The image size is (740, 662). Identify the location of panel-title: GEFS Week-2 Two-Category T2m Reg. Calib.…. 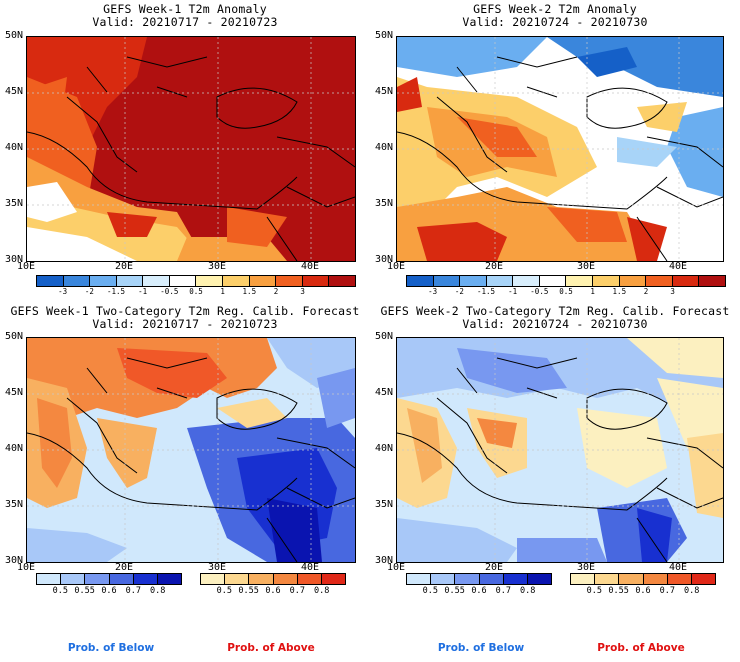
(555, 311).